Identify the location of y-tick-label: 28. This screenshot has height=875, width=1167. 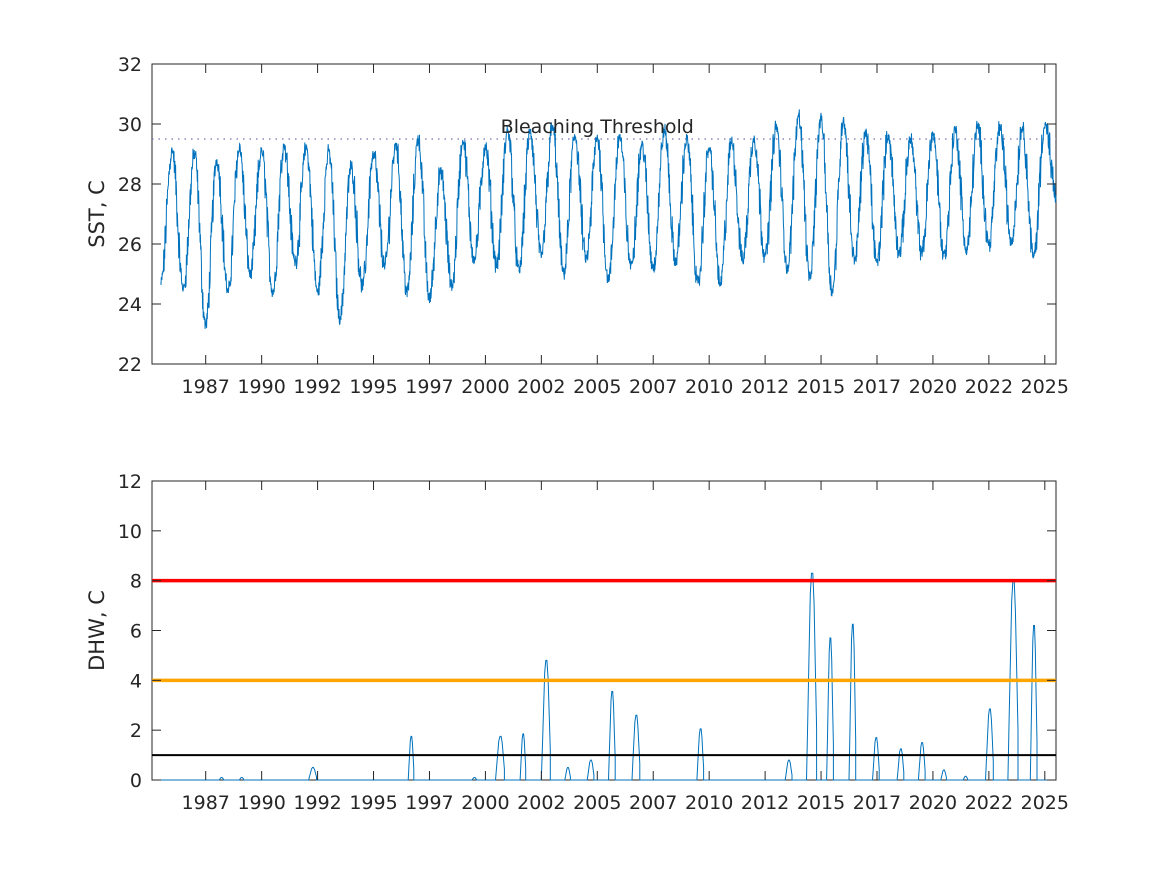
(130, 185).